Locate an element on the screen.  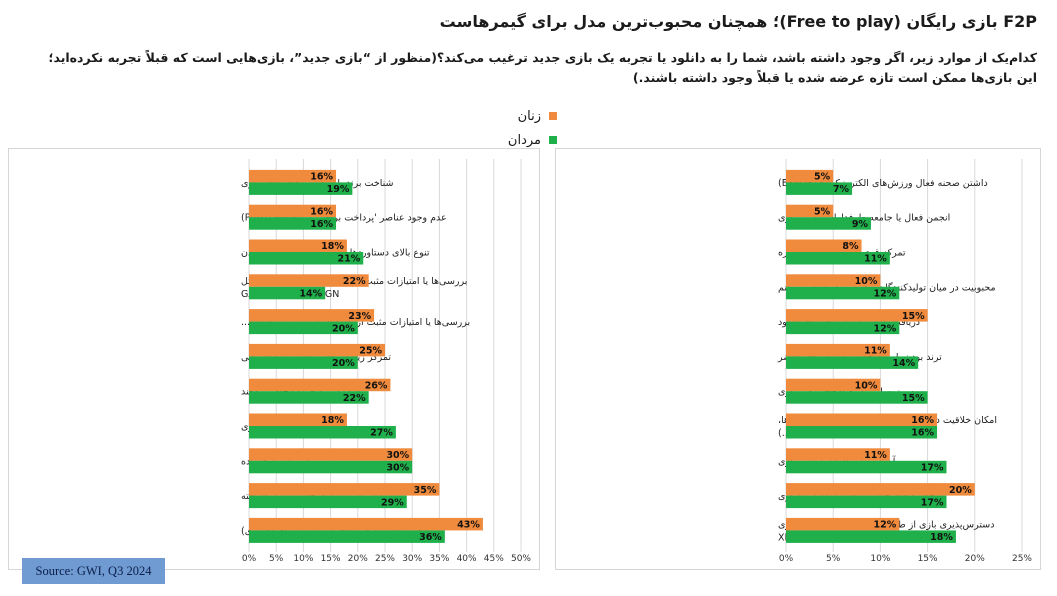
data-label-women: 43% is located at coordinates (468, 525).